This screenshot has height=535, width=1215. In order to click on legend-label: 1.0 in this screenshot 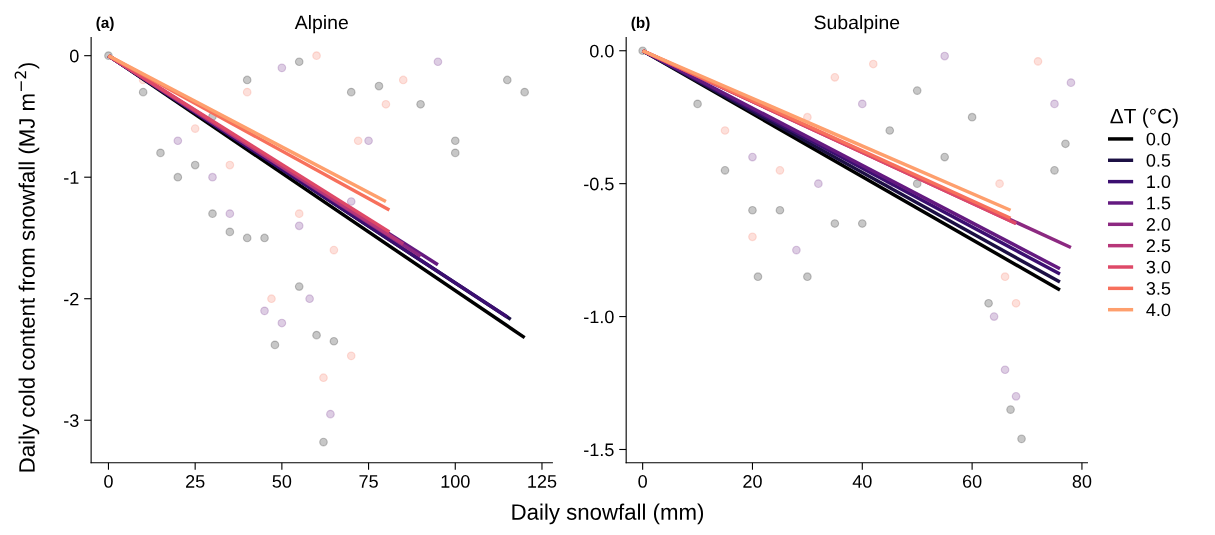, I will do `click(1159, 182)`.